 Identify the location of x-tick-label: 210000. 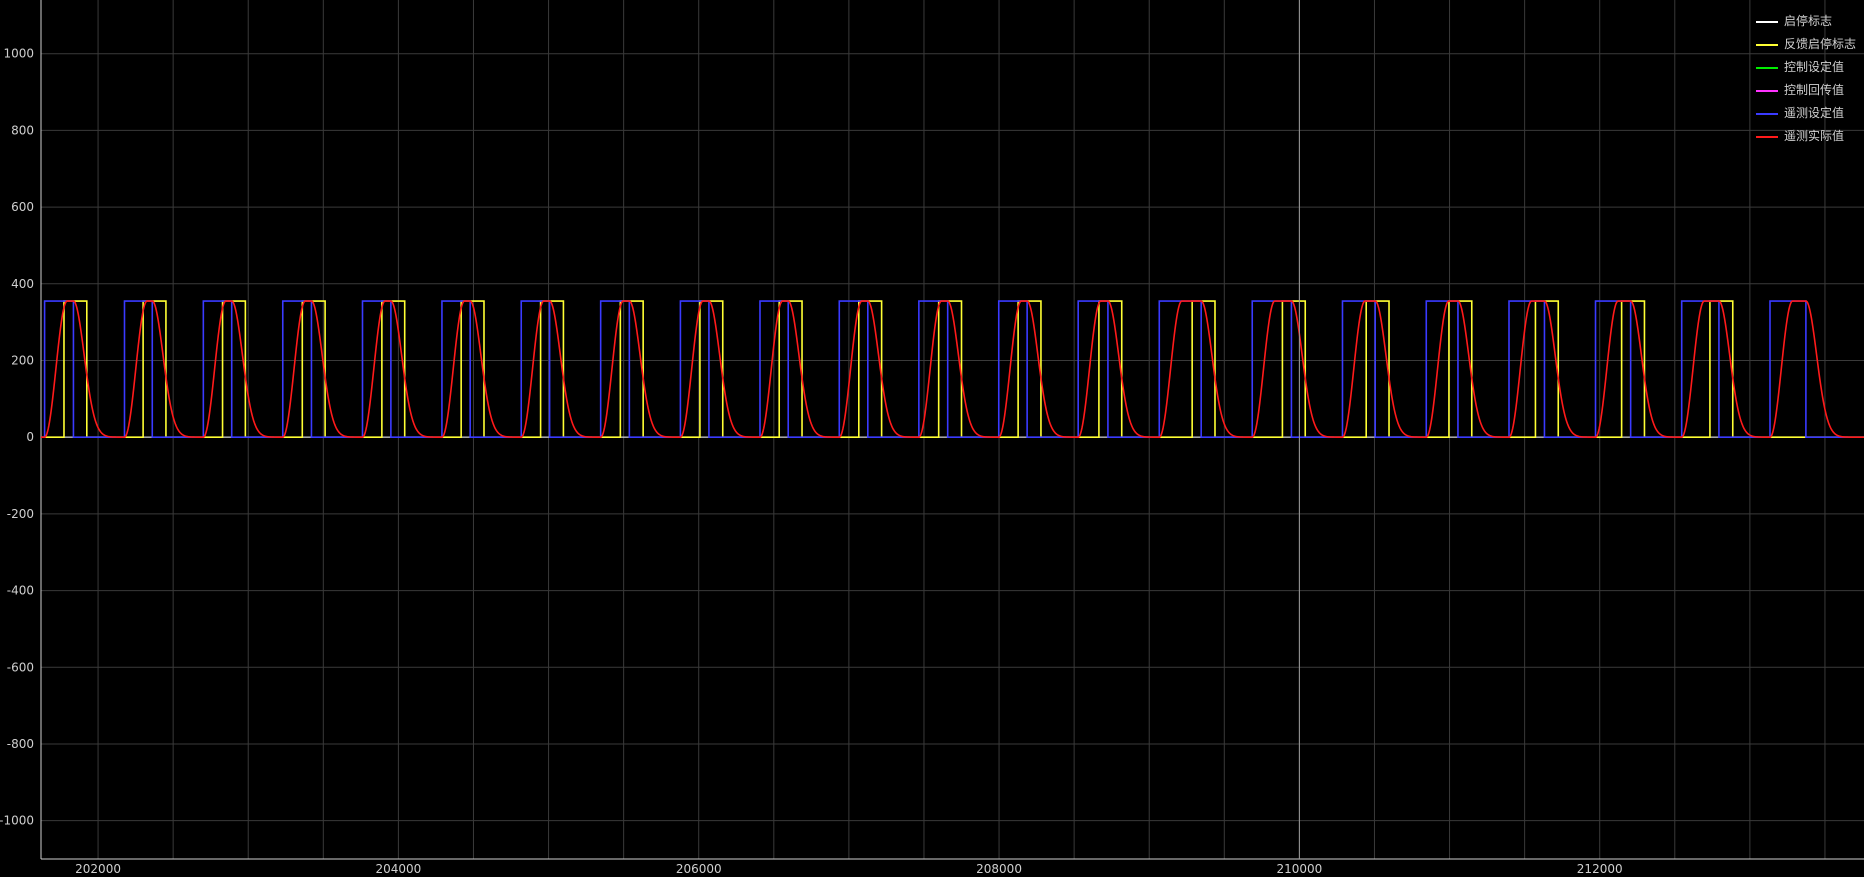
(1299, 869).